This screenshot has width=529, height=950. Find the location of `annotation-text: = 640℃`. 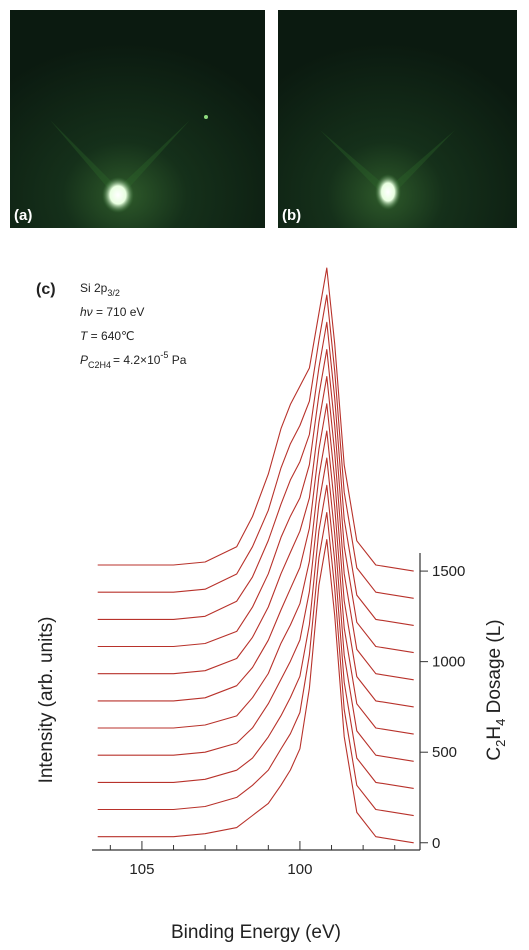

annotation-text: = 640℃ is located at coordinates (110, 336).